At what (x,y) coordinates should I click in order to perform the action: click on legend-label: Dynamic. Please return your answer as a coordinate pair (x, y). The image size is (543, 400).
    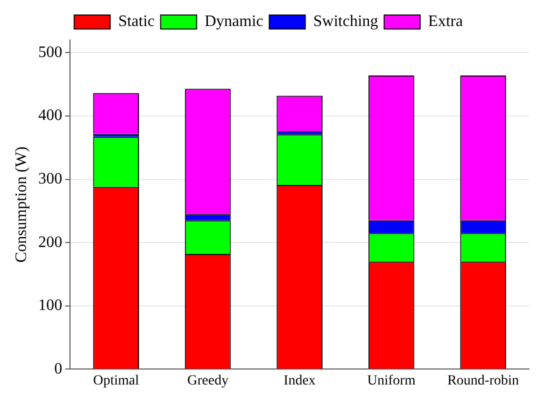
    Looking at the image, I should click on (234, 21).